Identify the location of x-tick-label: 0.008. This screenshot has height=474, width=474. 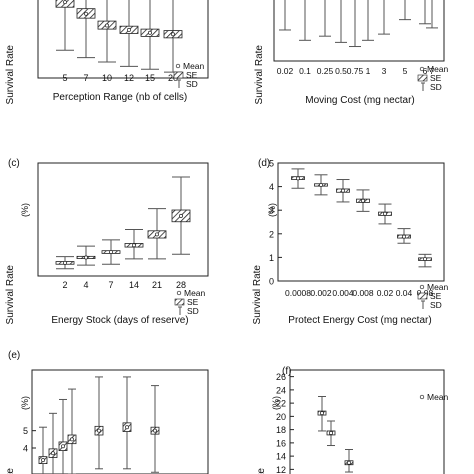
(363, 293).